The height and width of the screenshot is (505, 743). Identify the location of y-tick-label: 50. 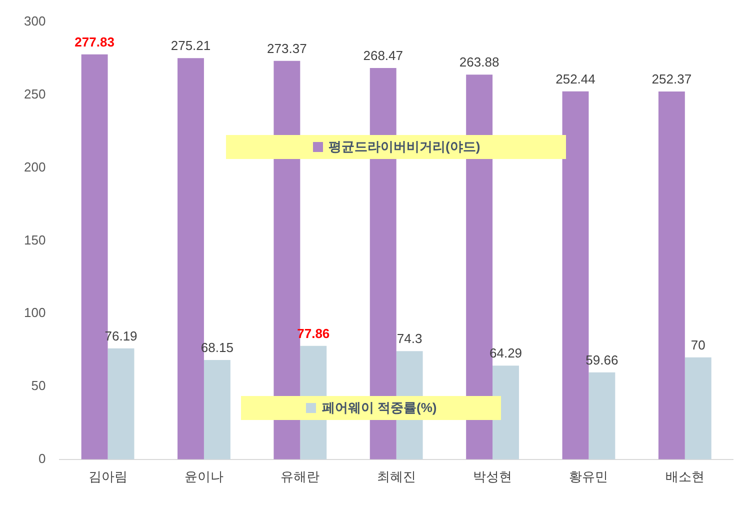
(38, 386).